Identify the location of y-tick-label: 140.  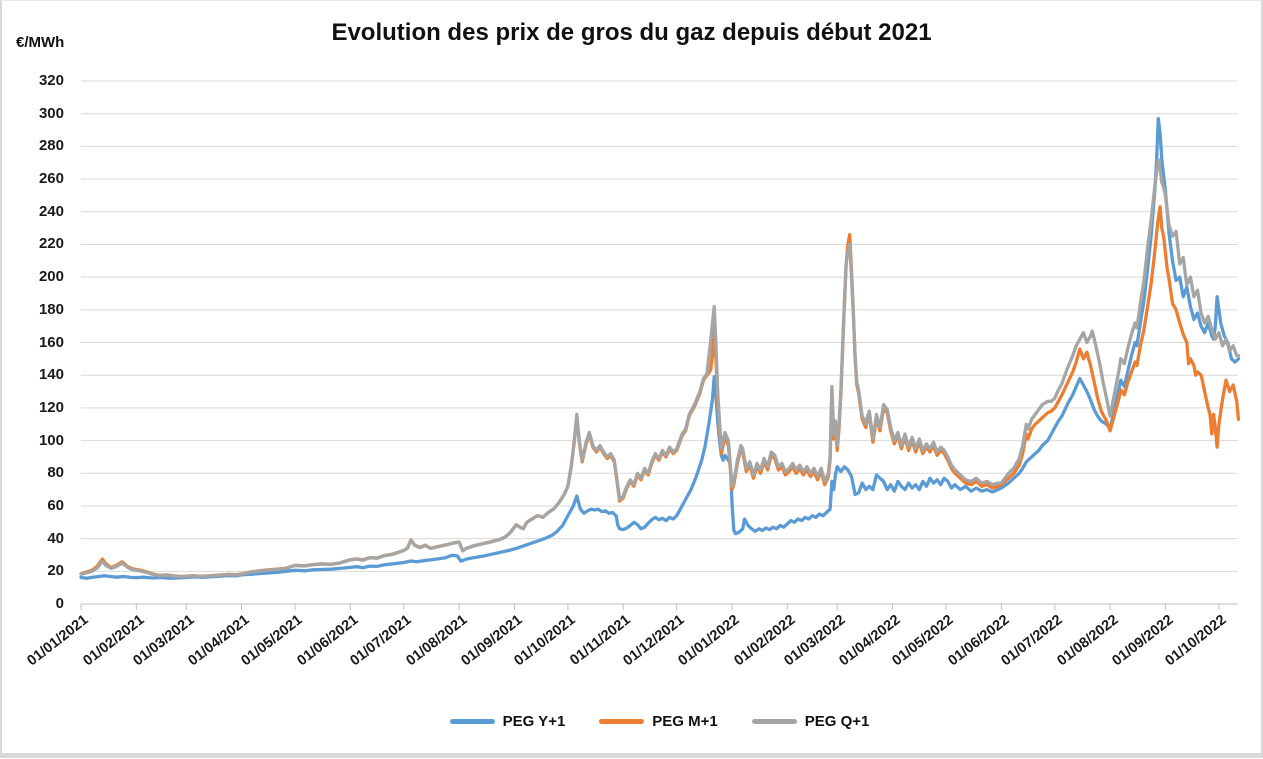
(51, 375).